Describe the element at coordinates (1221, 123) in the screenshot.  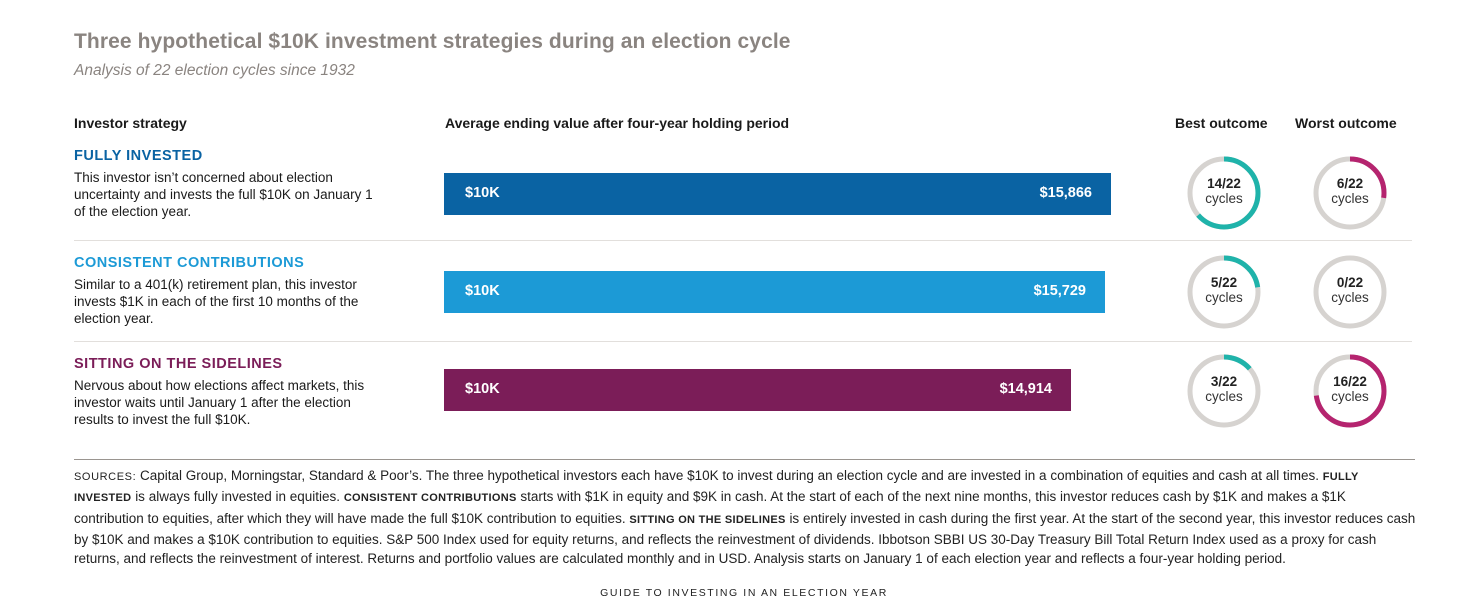
I see `column-header-best: Best outcome` at that location.